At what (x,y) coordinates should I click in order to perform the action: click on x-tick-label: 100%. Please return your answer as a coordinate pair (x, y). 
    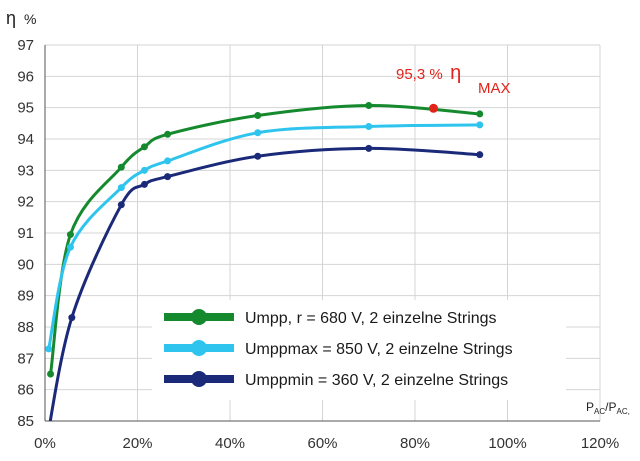
    Looking at the image, I should click on (507, 443).